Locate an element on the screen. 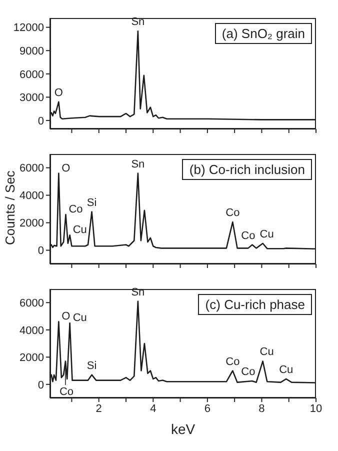 The width and height of the screenshot is (338, 451). x-tick-label: 4 is located at coordinates (153, 408).